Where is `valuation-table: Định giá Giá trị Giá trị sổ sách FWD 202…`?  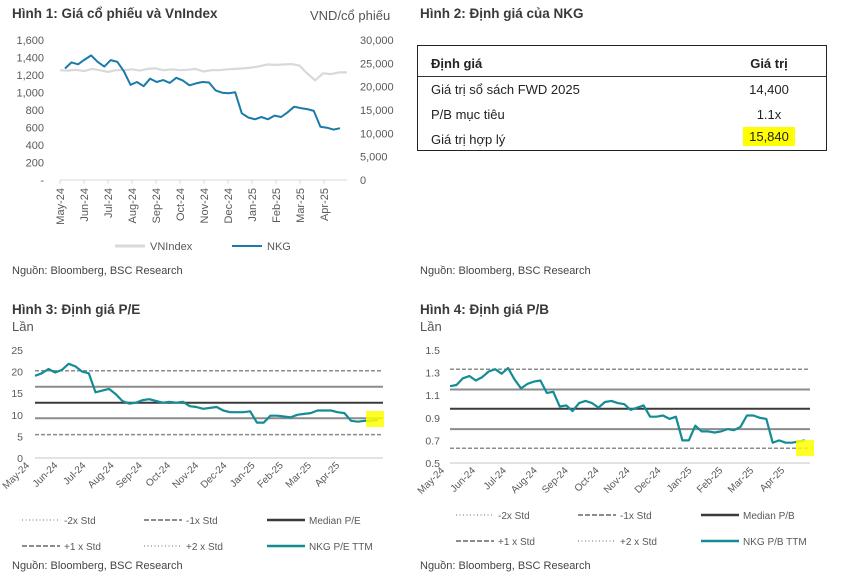 valuation-table: Định giá Giá trị Giá trị sổ sách FWD 202… is located at coordinates (622, 98).